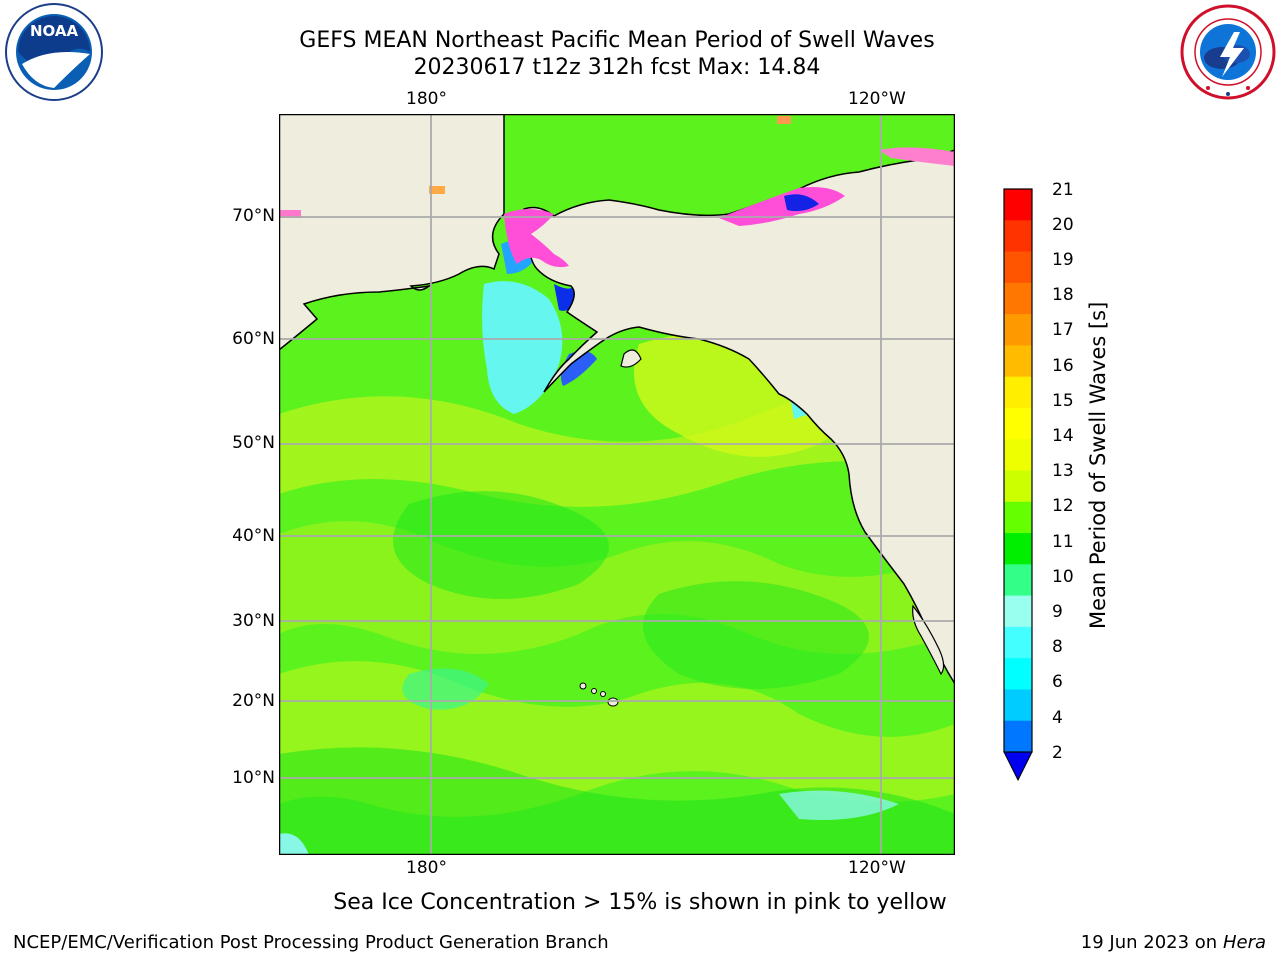 This screenshot has width=1280, height=960. Describe the element at coordinates (253, 216) in the screenshot. I see `lat-label-70n: 70°N` at that location.